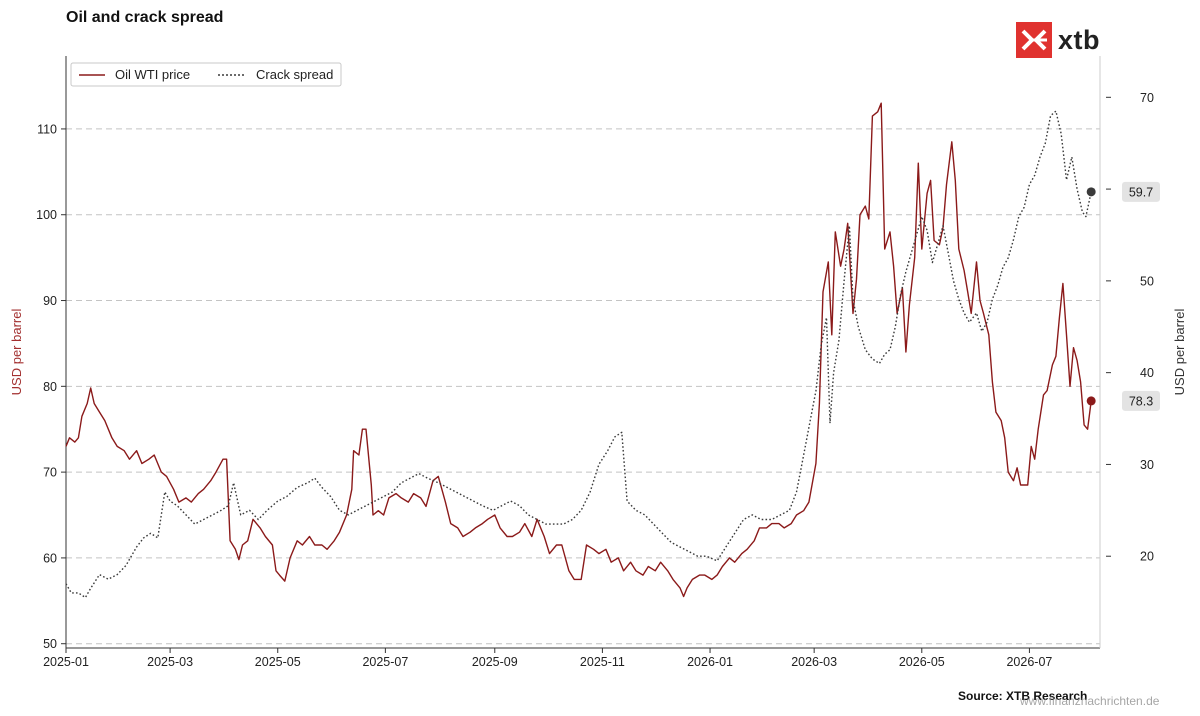 This screenshot has width=1200, height=716. What do you see at coordinates (47, 129) in the screenshot?
I see `left-tick-label: 110` at bounding box center [47, 129].